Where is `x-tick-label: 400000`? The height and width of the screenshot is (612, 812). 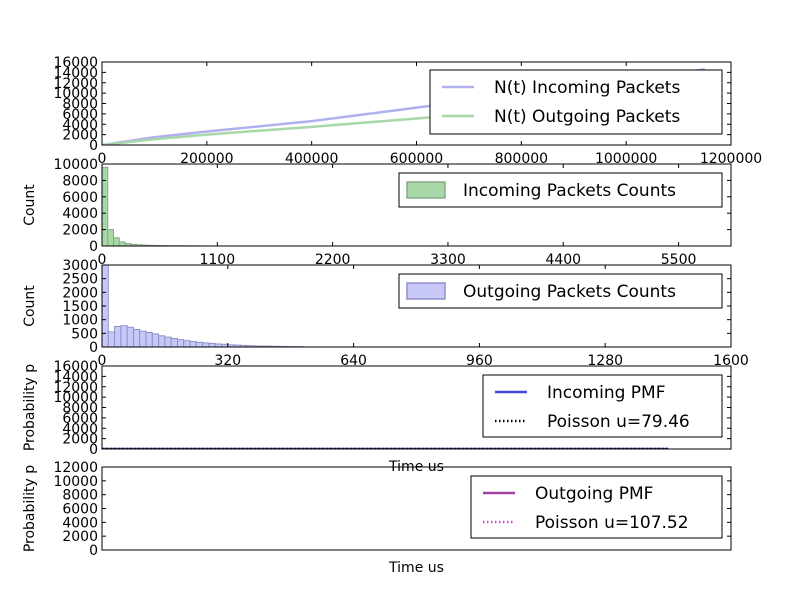
x-tick-label: 400000 is located at coordinates (311, 159).